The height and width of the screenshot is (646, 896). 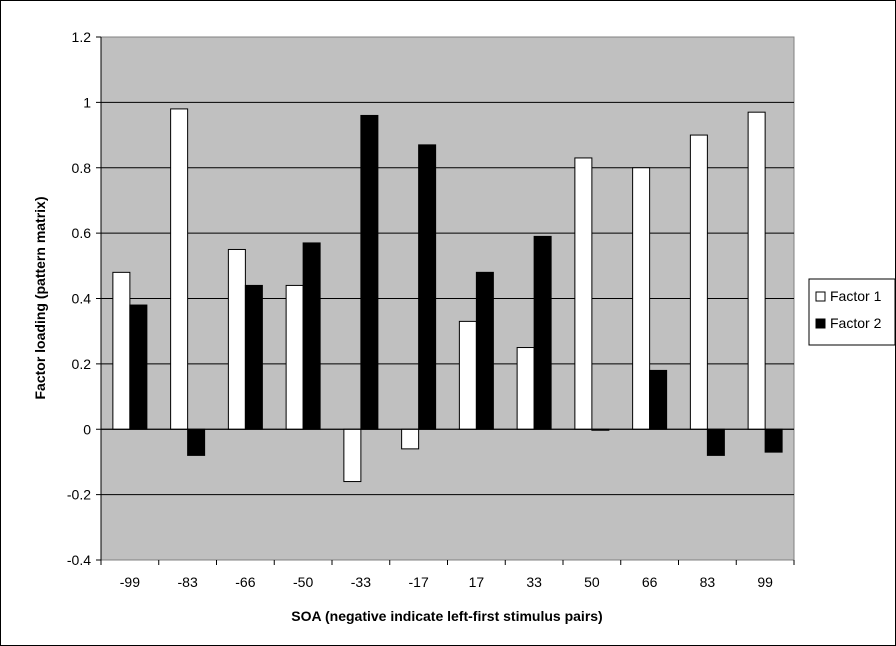 I want to click on x-tick-label: 66, so click(x=650, y=582).